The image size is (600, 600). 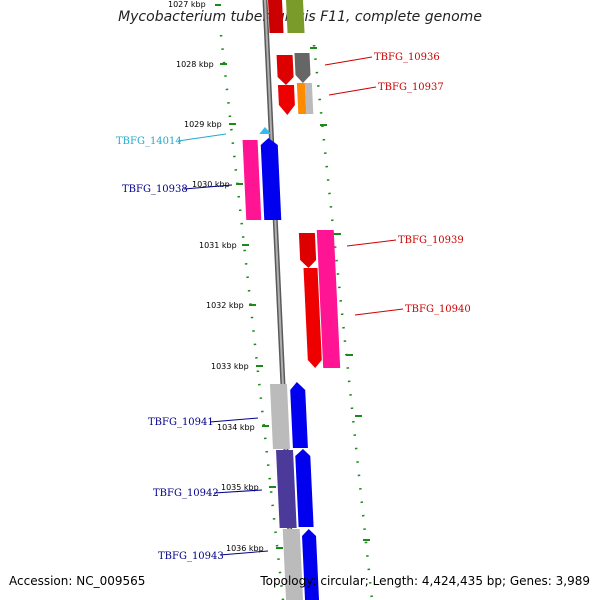 I want to click on gene-label-tbfg-10940: TBFG_10940, so click(x=438, y=309).